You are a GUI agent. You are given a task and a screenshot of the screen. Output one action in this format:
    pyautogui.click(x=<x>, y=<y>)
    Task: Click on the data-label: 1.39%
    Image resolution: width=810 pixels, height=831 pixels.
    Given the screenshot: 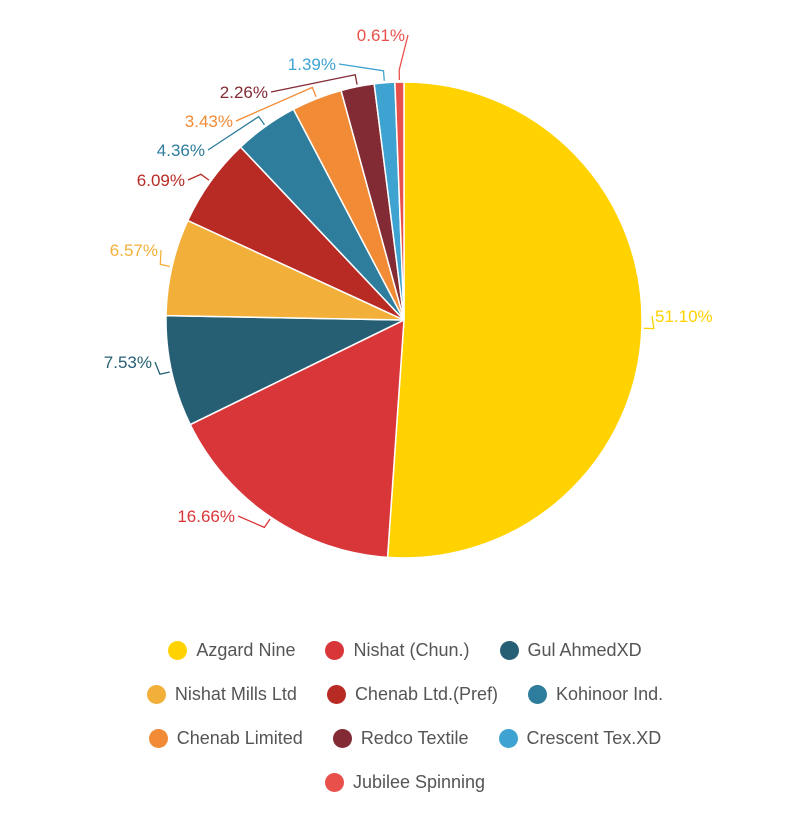 What is the action you would take?
    pyautogui.click(x=312, y=64)
    